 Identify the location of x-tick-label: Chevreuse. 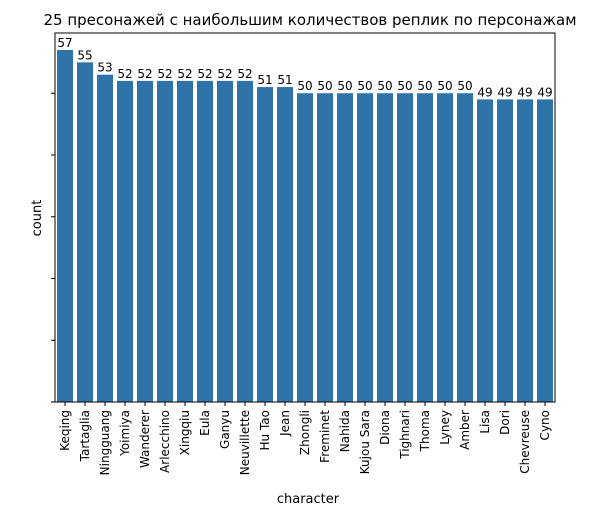
(525, 442).